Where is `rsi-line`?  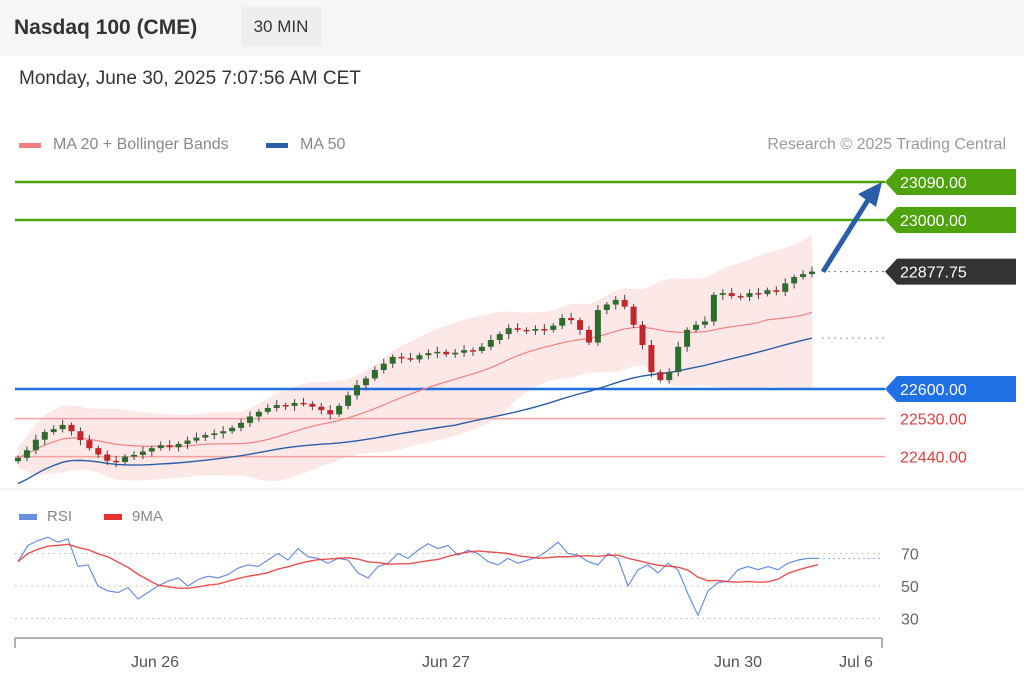 rsi-line is located at coordinates (417, 576).